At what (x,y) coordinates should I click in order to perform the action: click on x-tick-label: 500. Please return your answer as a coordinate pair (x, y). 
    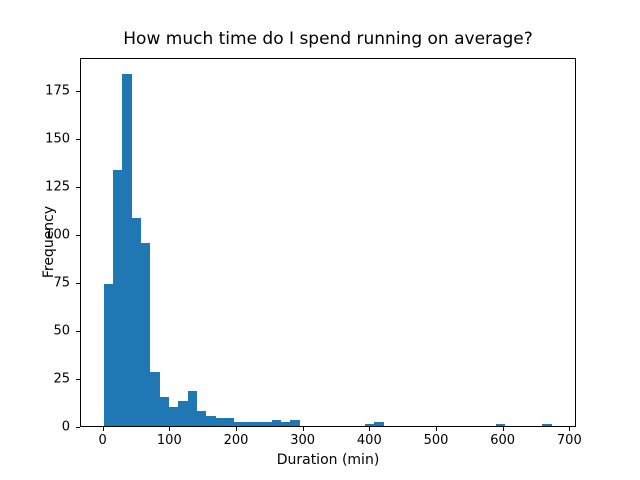
    Looking at the image, I should click on (436, 440).